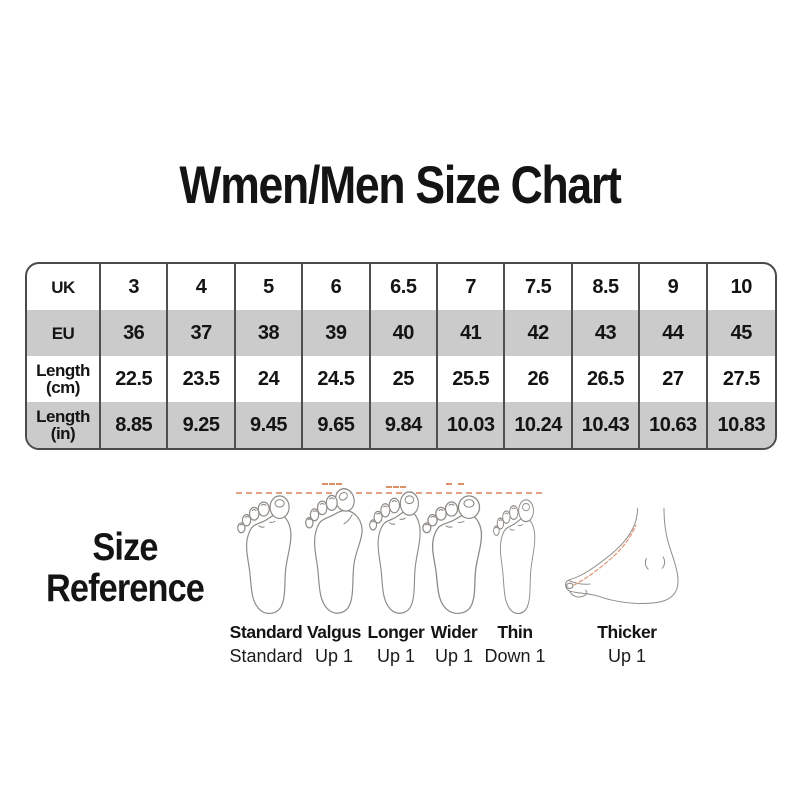 The image size is (800, 800). I want to click on table-cell: 3, so click(135, 287).